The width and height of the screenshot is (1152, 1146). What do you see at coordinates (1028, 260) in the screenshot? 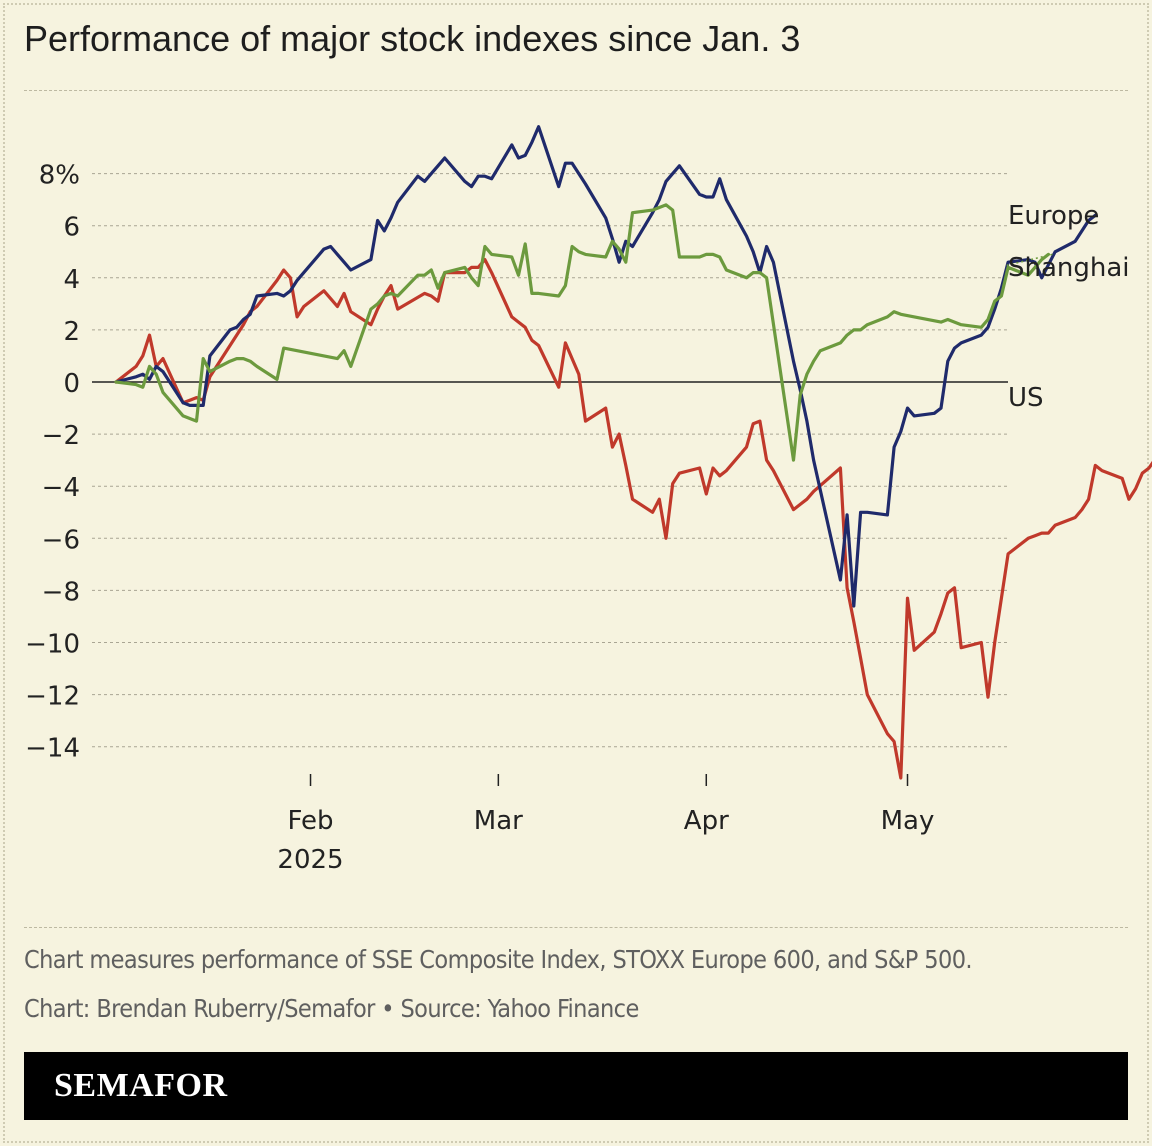
I see `series-leader-shanghai` at bounding box center [1028, 260].